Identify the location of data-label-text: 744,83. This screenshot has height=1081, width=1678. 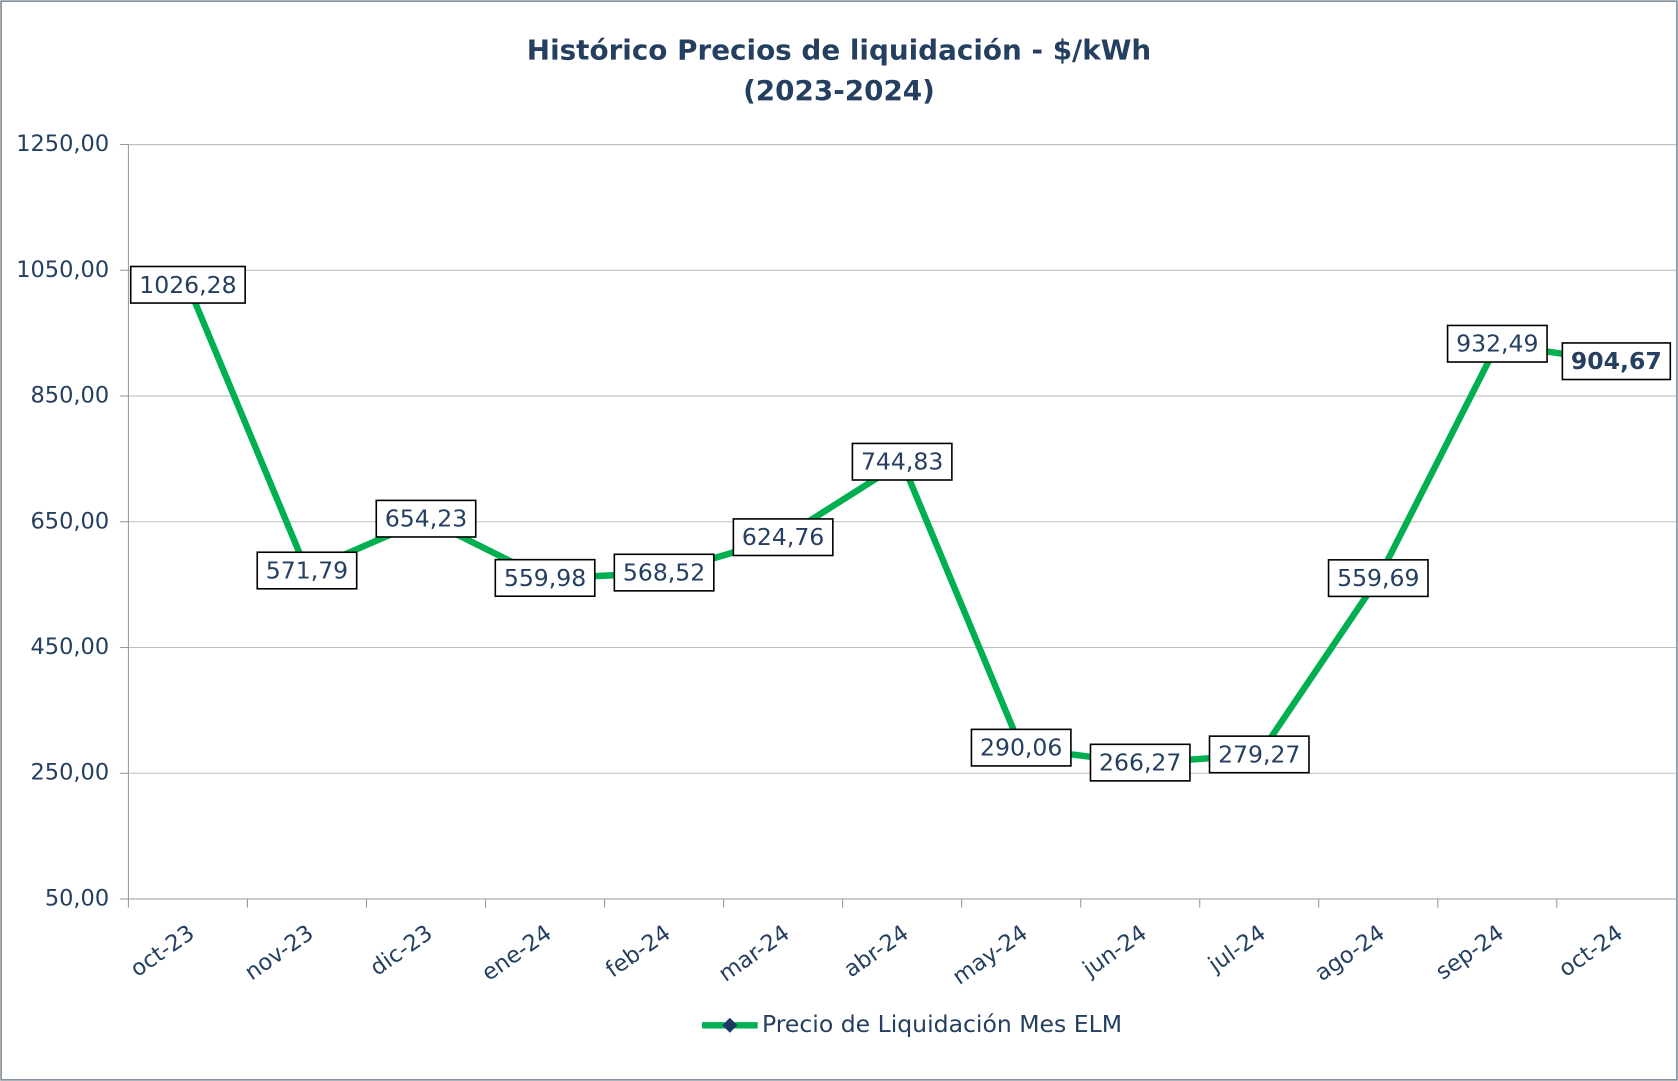
(902, 462).